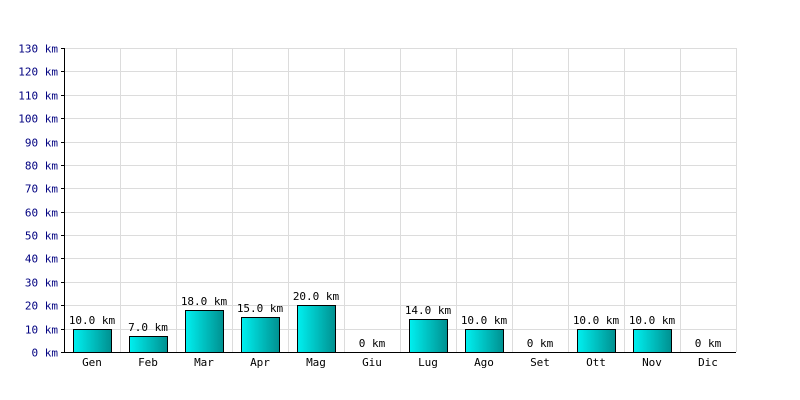  I want to click on y-tick-label: 130 km, so click(38, 49).